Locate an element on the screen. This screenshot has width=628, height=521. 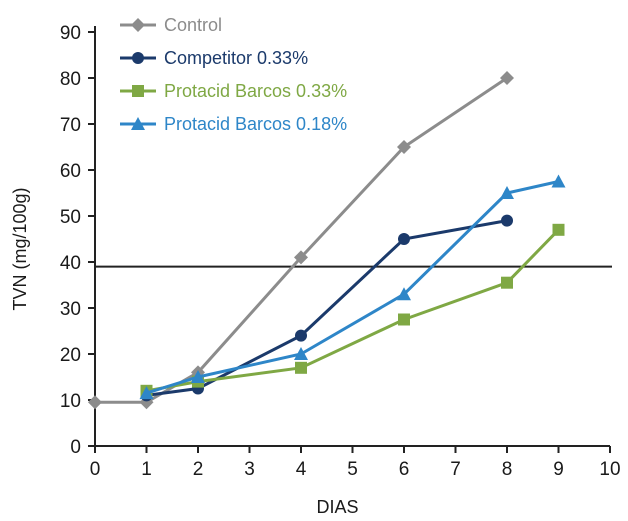
legend-item-3: Protacid Barcos 0.18% is located at coordinates (233, 124).